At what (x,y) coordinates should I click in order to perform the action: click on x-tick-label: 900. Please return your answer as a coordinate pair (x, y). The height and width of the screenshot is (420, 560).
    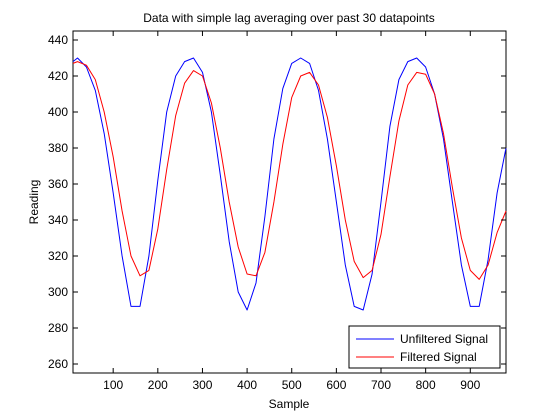
    Looking at the image, I should click on (470, 385).